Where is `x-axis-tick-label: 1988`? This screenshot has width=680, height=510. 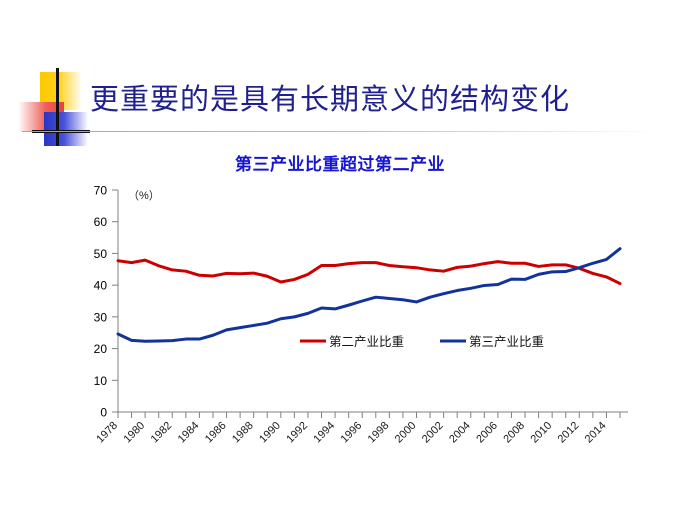 x-axis-tick-label: 1988 is located at coordinates (243, 433).